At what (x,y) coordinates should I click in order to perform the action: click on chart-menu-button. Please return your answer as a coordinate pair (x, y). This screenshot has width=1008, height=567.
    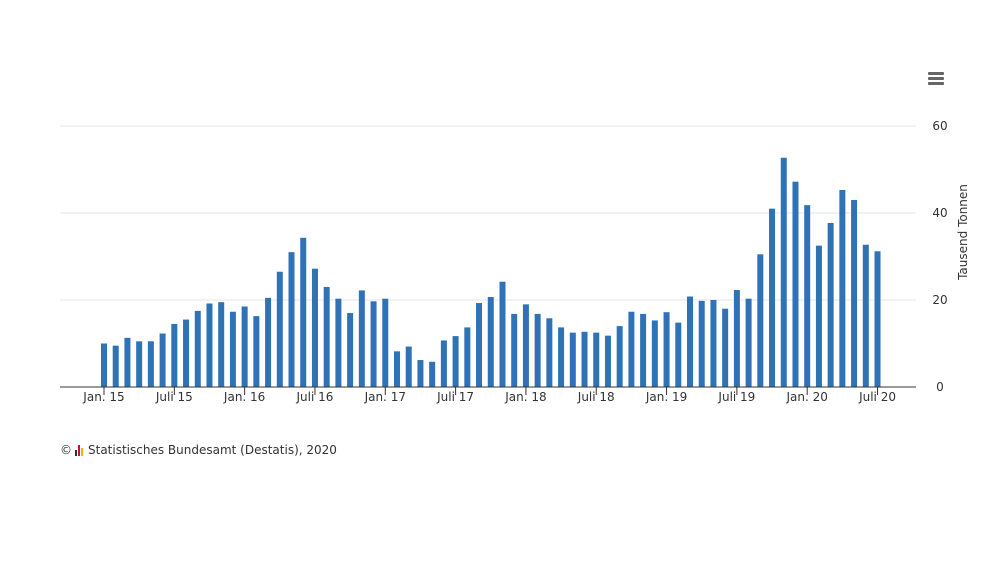
    Looking at the image, I should click on (936, 79).